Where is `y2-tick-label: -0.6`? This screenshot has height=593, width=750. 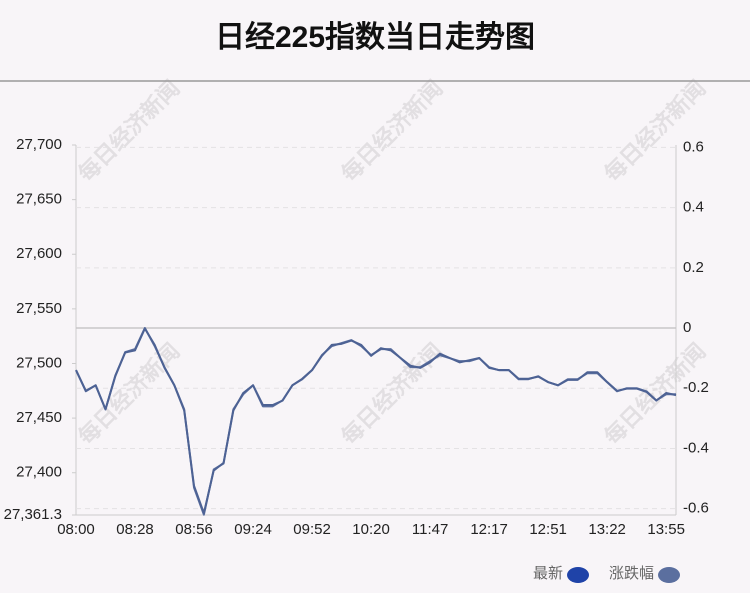 y2-tick-label: -0.6 is located at coordinates (696, 508).